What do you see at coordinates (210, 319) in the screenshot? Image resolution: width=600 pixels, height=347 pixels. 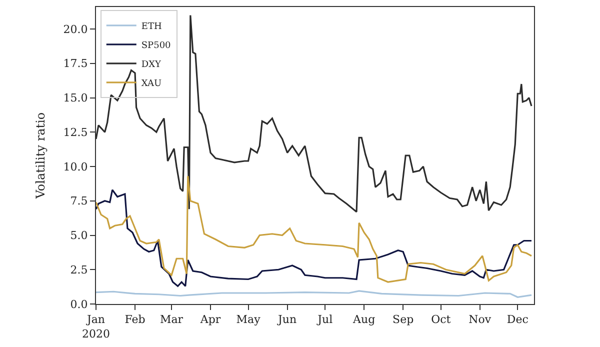 I see `x-tick-label: Apr` at bounding box center [210, 319].